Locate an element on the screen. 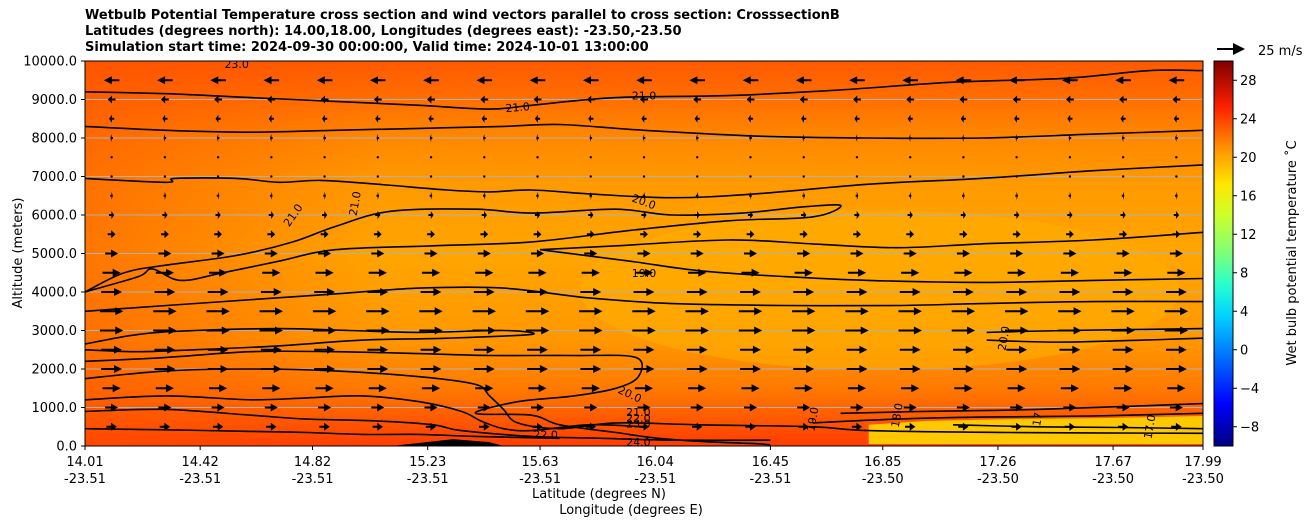 The width and height of the screenshot is (1311, 526). quiver-key-label: 25 m/s is located at coordinates (1280, 51).